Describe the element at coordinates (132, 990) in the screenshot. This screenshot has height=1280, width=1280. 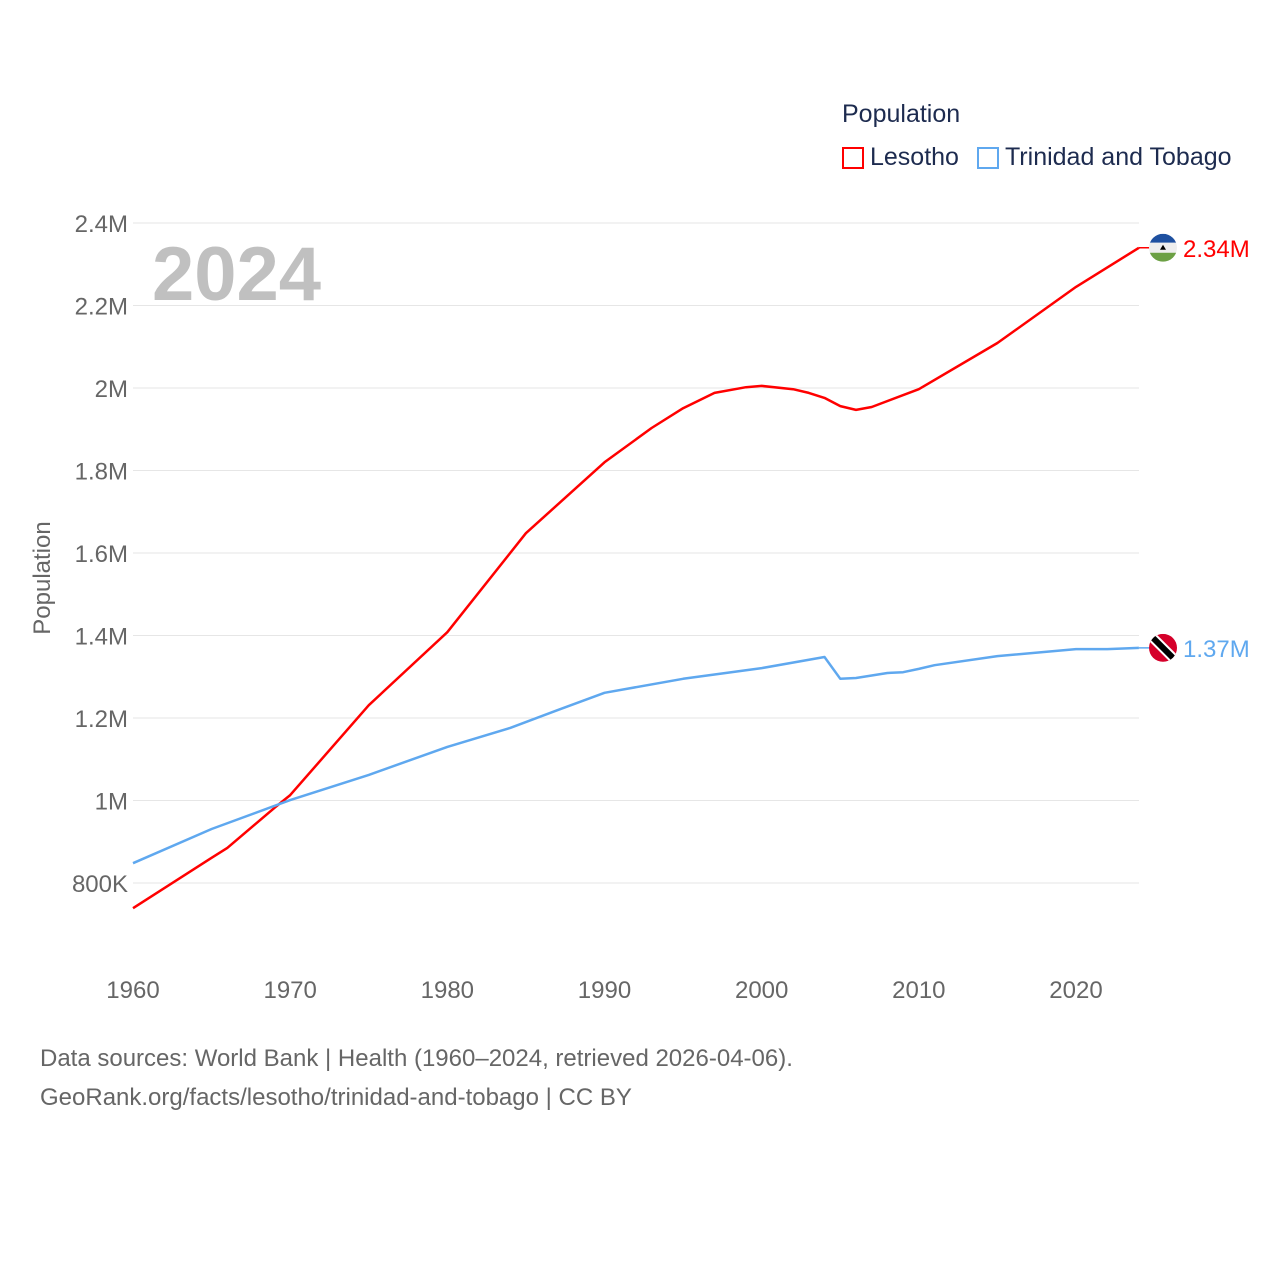
I see `x-tick-label: 1960` at that location.